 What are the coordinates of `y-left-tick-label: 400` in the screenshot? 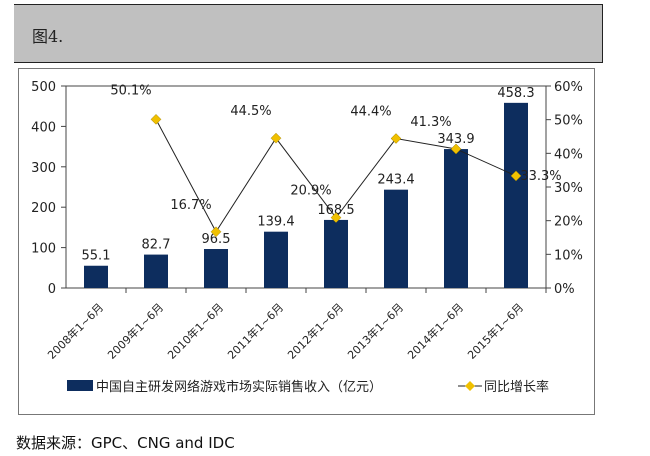 It's located at (43, 127).